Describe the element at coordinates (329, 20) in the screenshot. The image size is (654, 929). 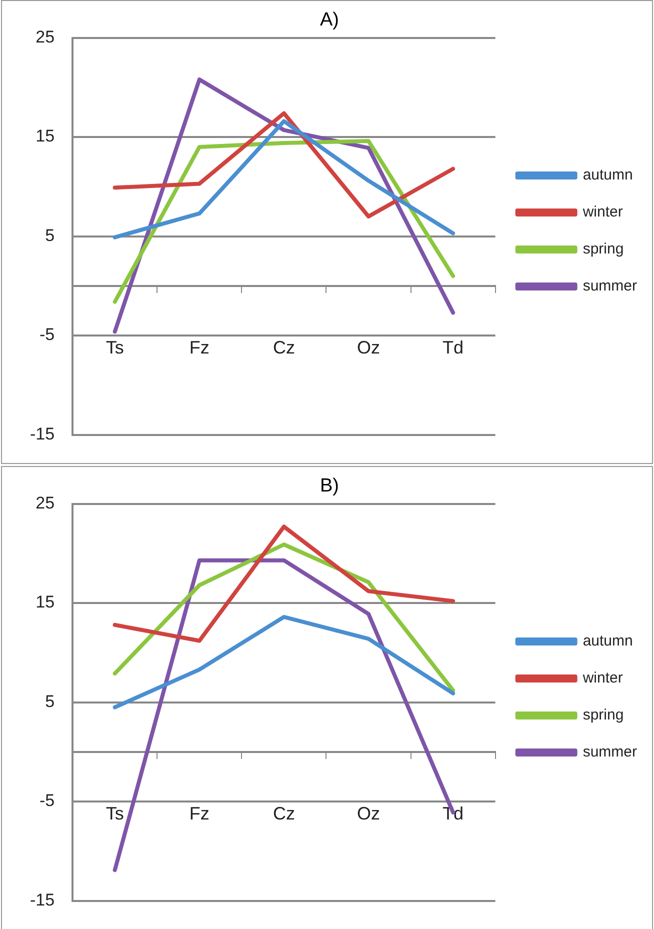
I see `chart-title: A)` at that location.